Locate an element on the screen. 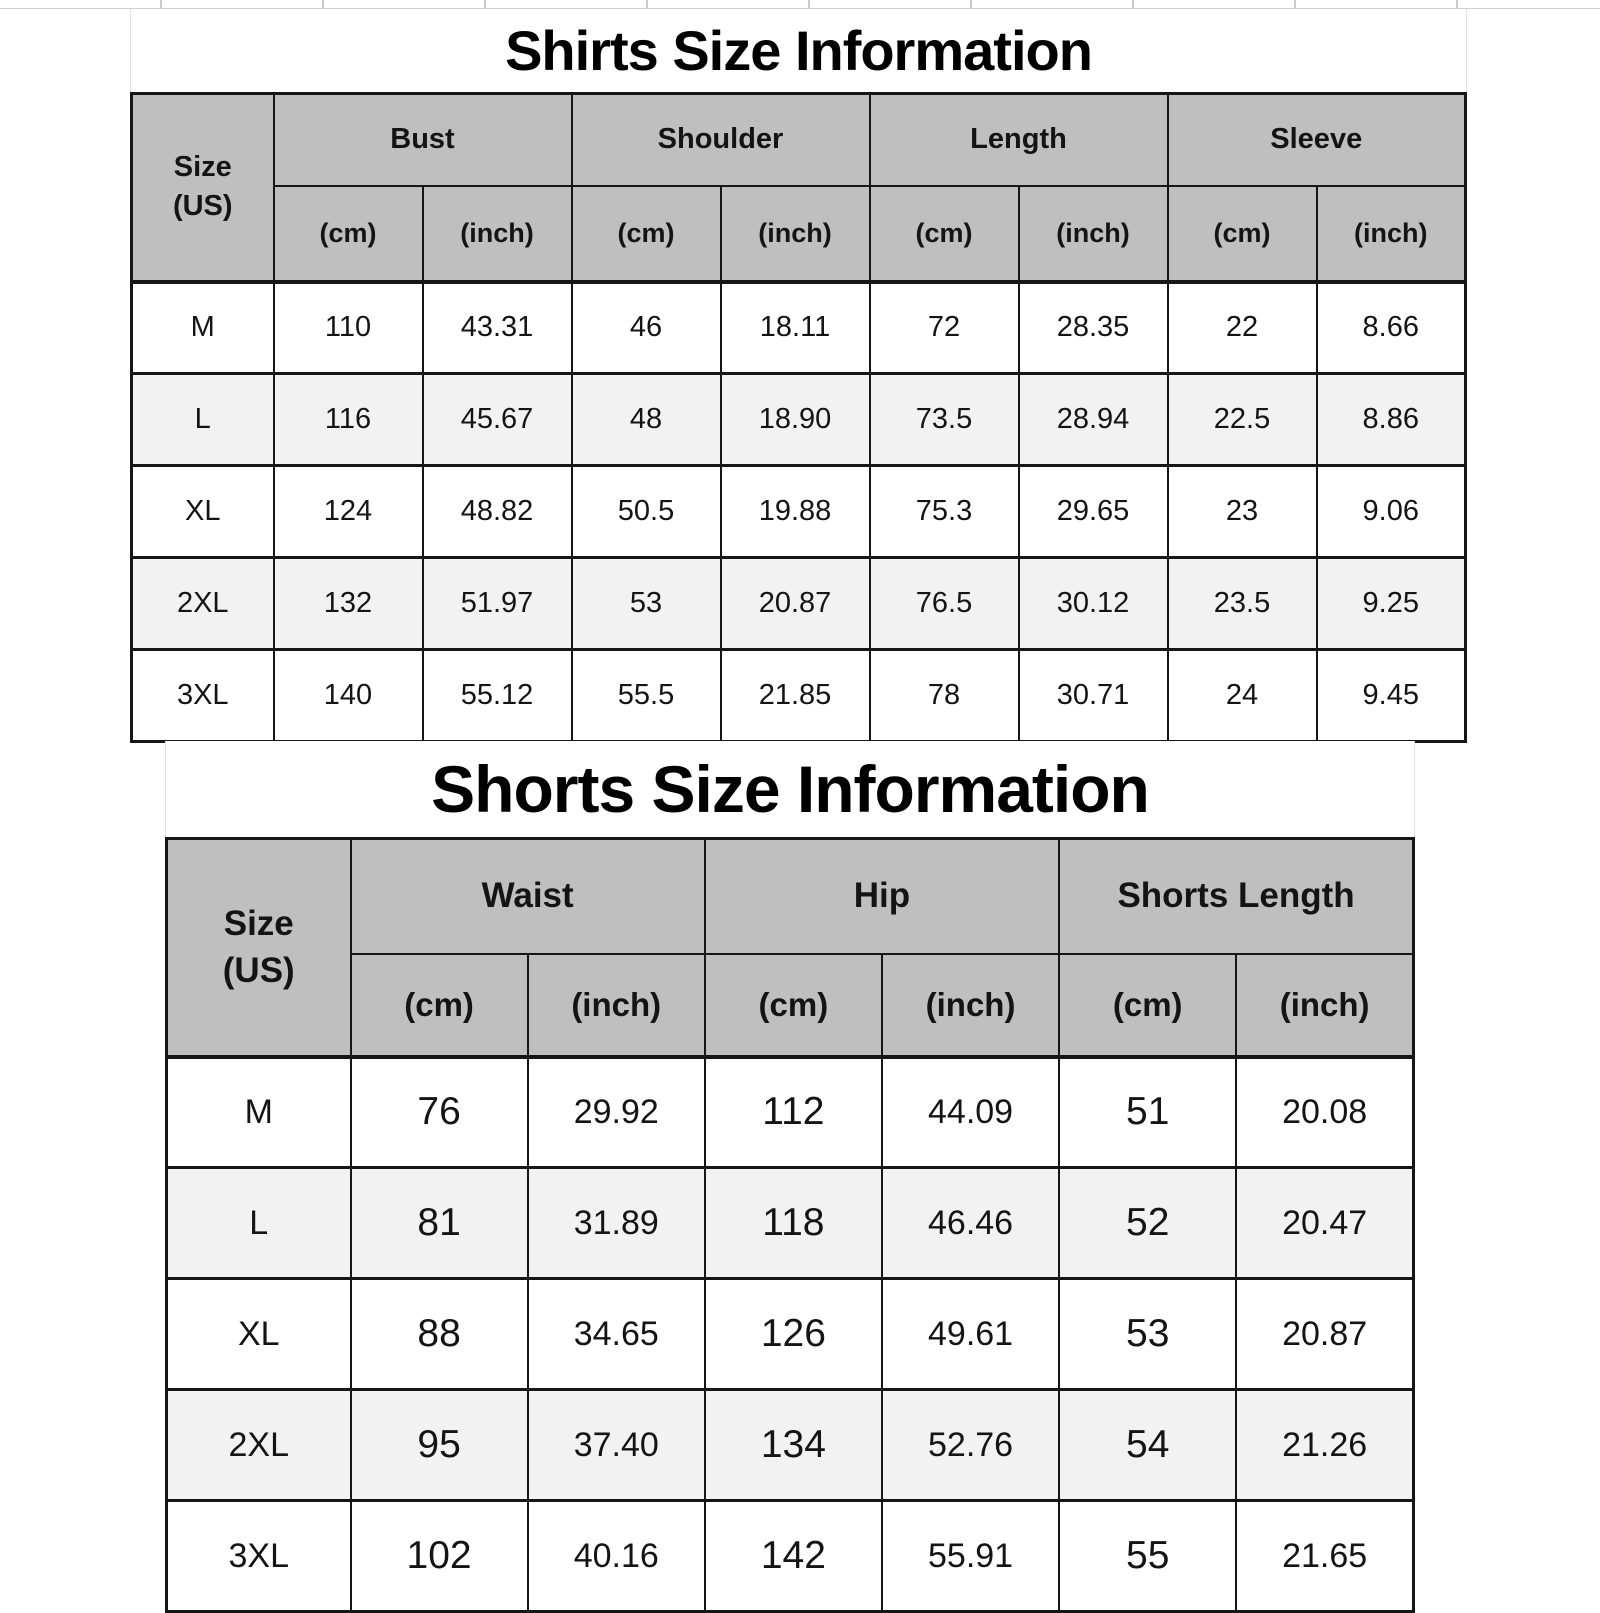  value-cell: 23 is located at coordinates (1242, 511).